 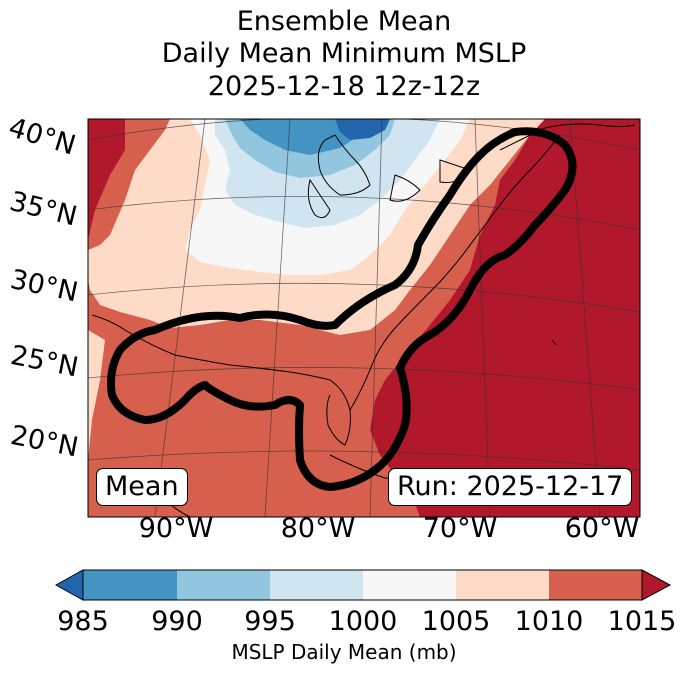 I want to click on colorbar-tick-1005: 1005, so click(x=456, y=621).